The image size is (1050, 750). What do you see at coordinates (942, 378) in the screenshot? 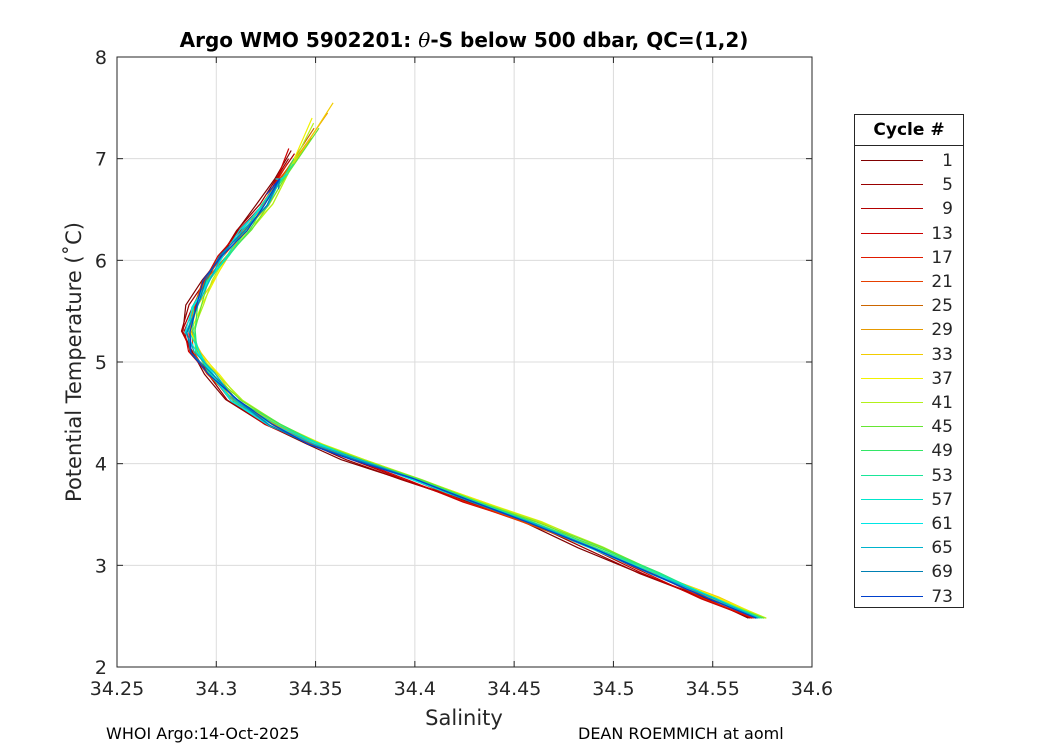
I see `legend-label: 37` at bounding box center [942, 378].